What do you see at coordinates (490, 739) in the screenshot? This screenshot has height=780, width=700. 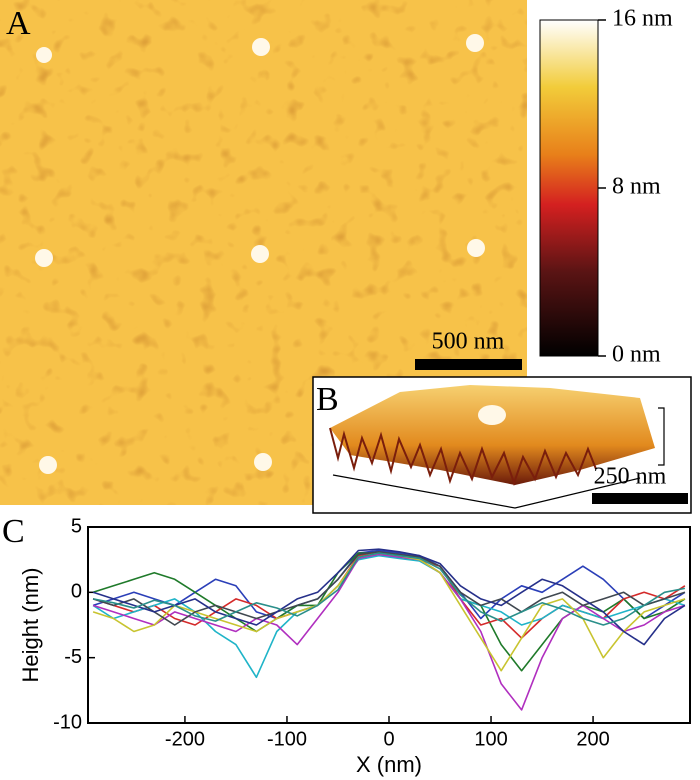 I see `x-tick-label: 100` at bounding box center [490, 739].